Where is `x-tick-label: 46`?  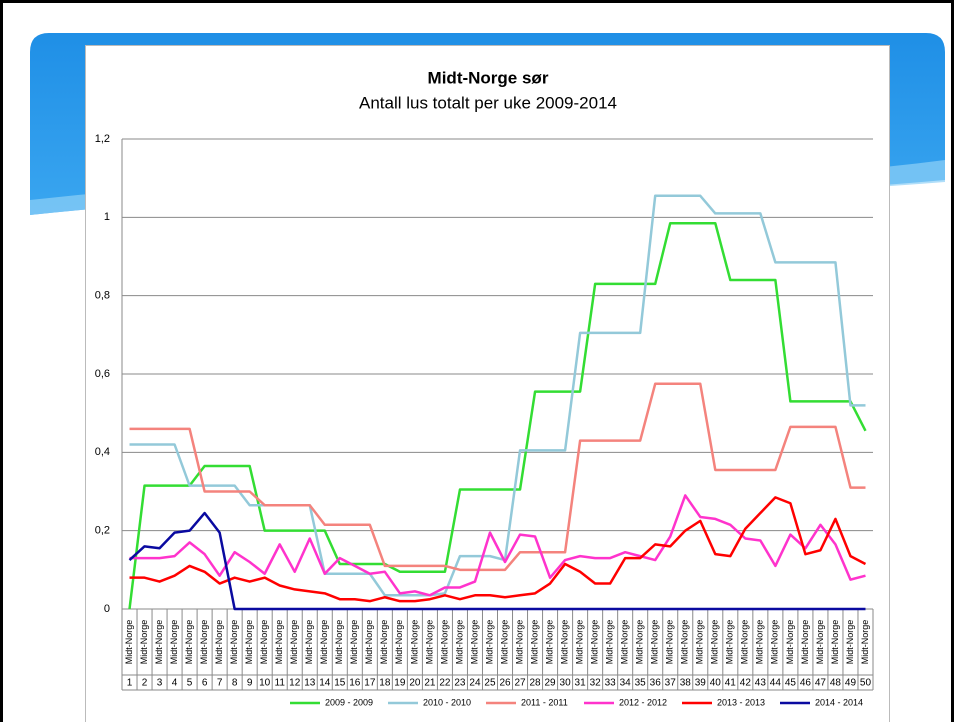 x-tick-label: 46 is located at coordinates (806, 683).